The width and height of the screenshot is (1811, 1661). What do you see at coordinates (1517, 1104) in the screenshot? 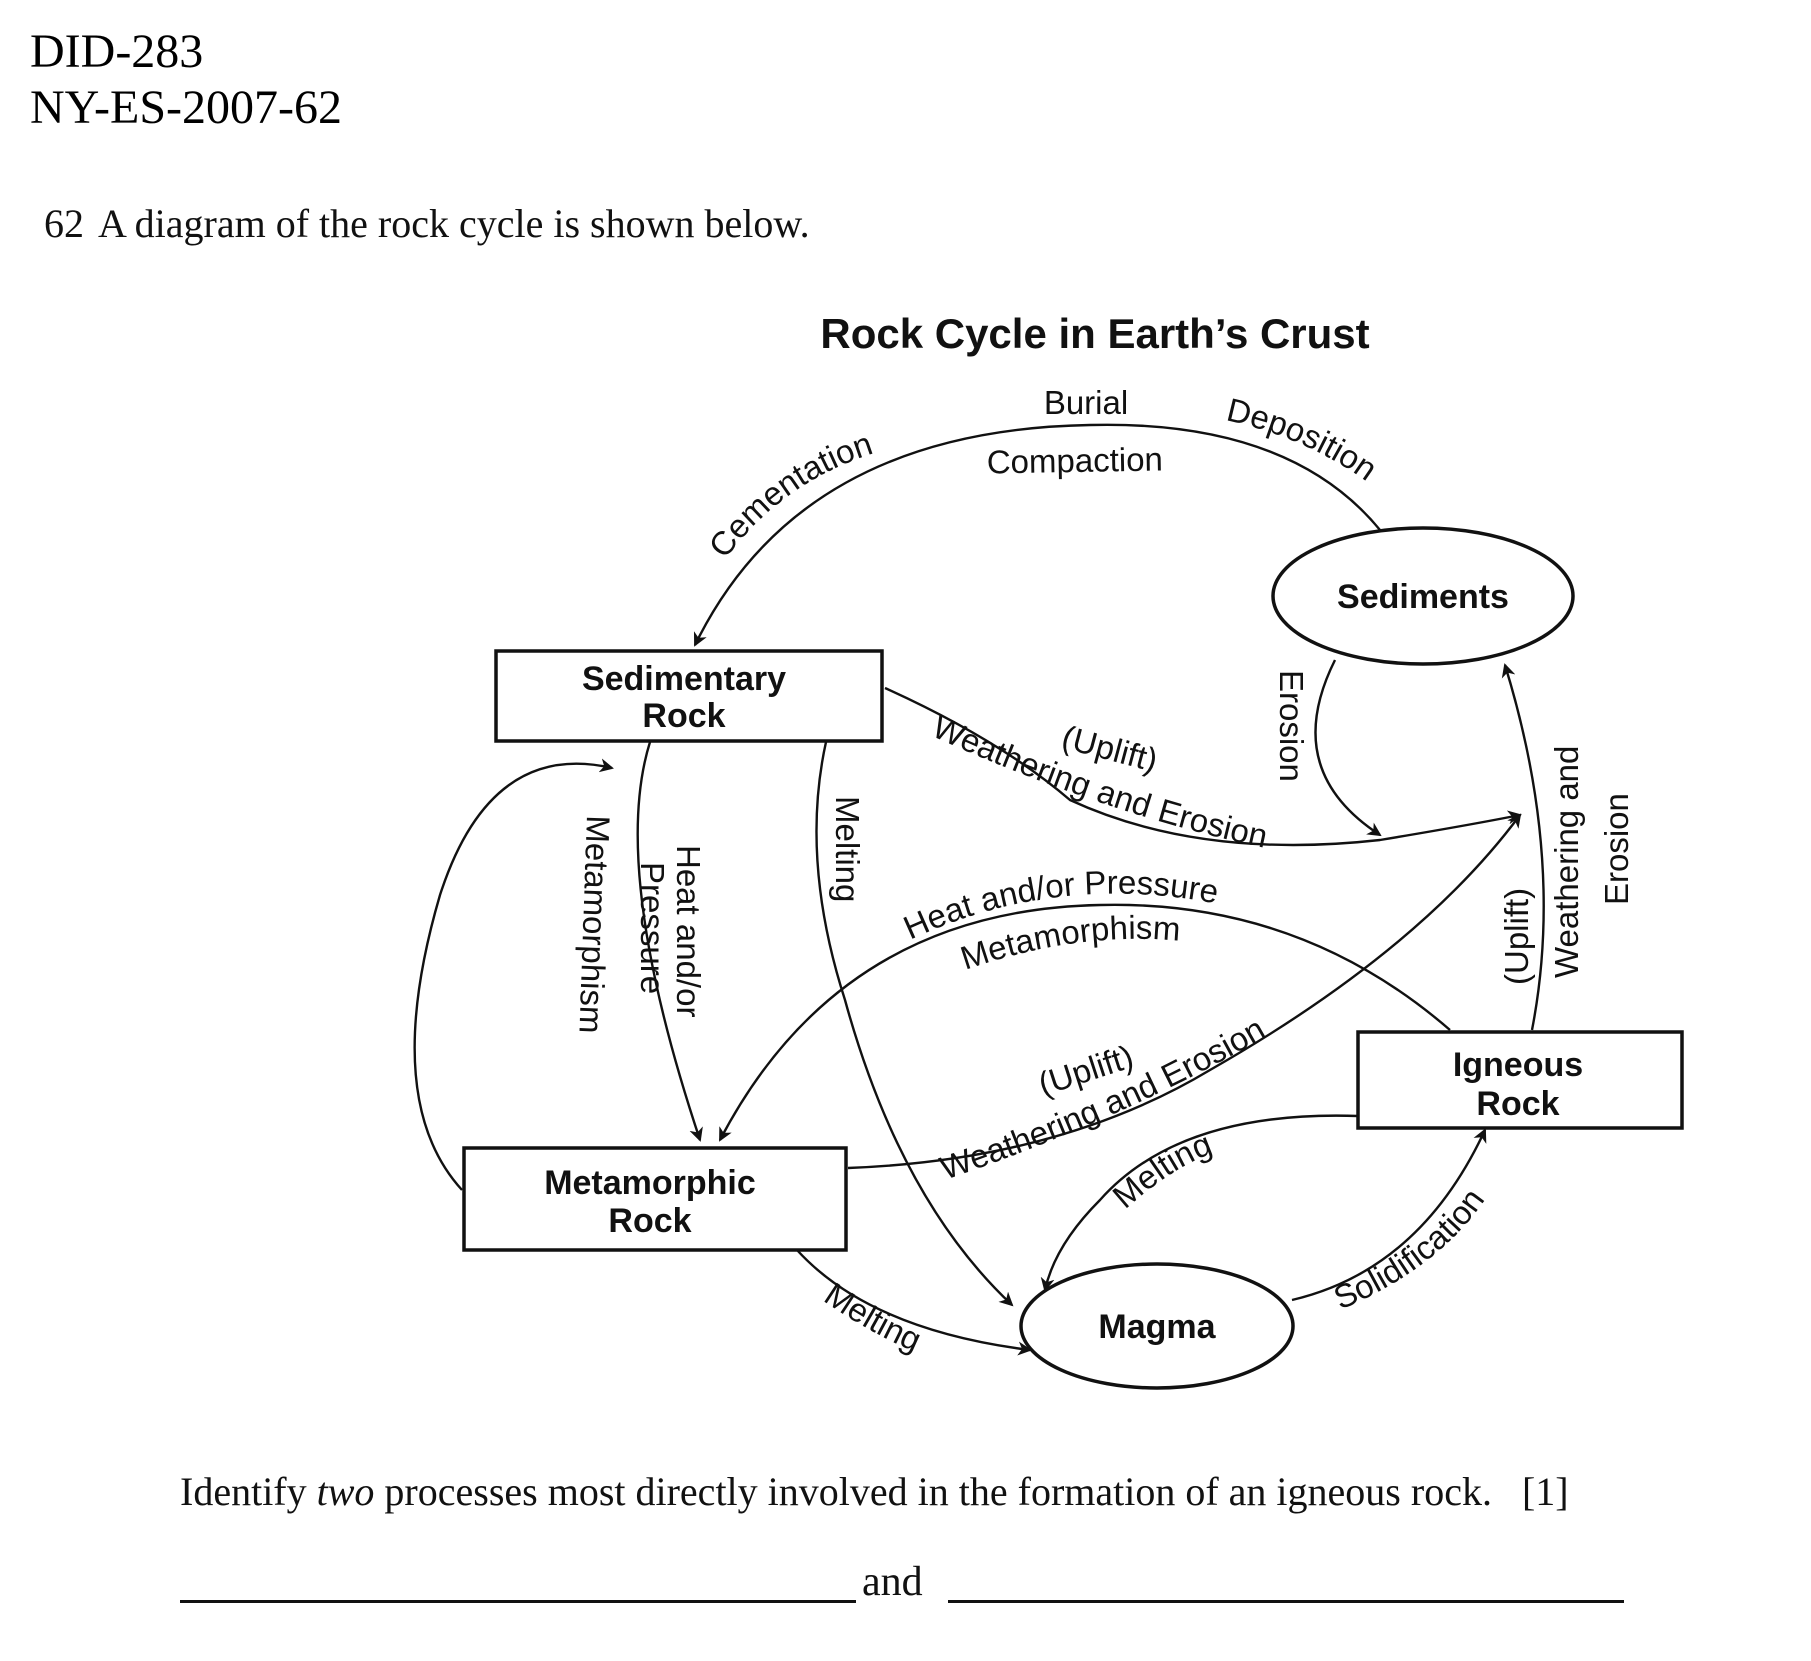
I see `node-igneous-label-2: Rock` at bounding box center [1517, 1104].